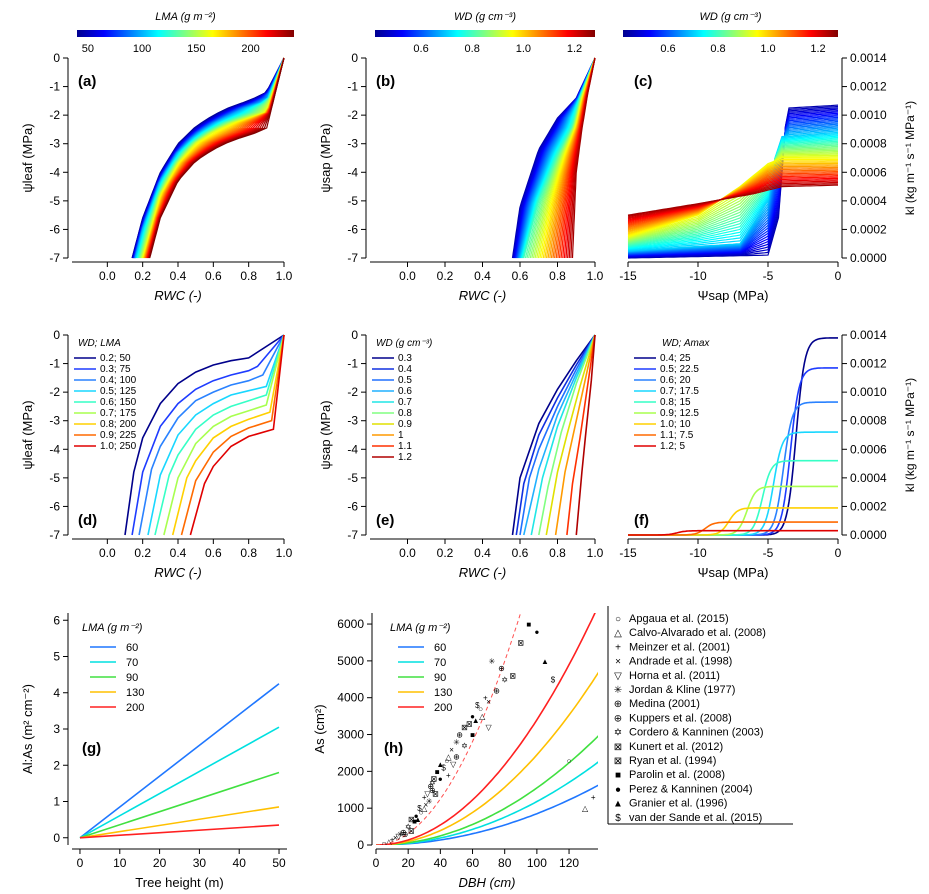 The image size is (929, 894). I want to click on legend-symbol: ×, so click(618, 662).